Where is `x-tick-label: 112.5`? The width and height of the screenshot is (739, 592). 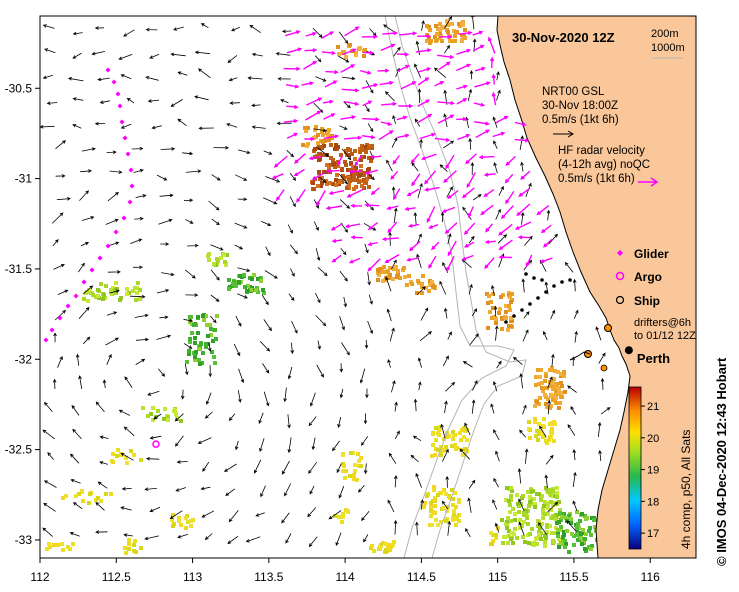 x-tick-label: 112.5 is located at coordinates (116, 577).